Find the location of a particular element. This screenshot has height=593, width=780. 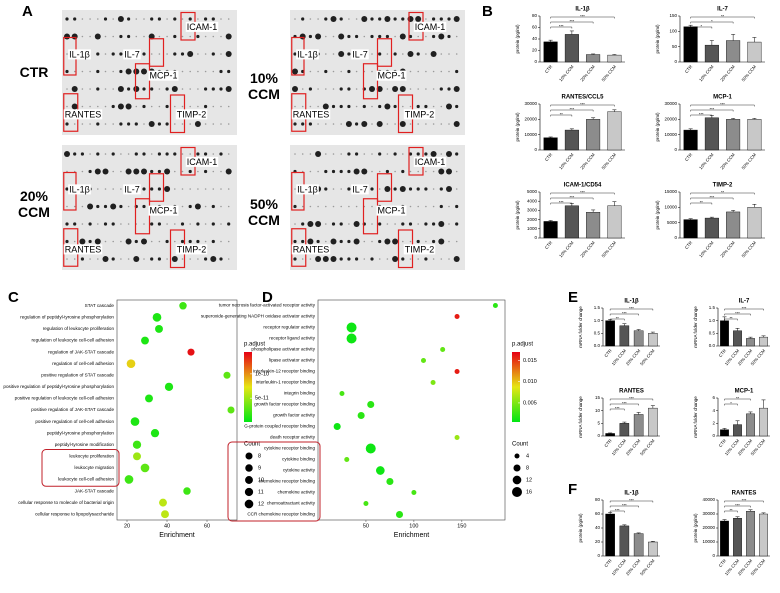

size-legend-label: 11 is located at coordinates (261, 492).